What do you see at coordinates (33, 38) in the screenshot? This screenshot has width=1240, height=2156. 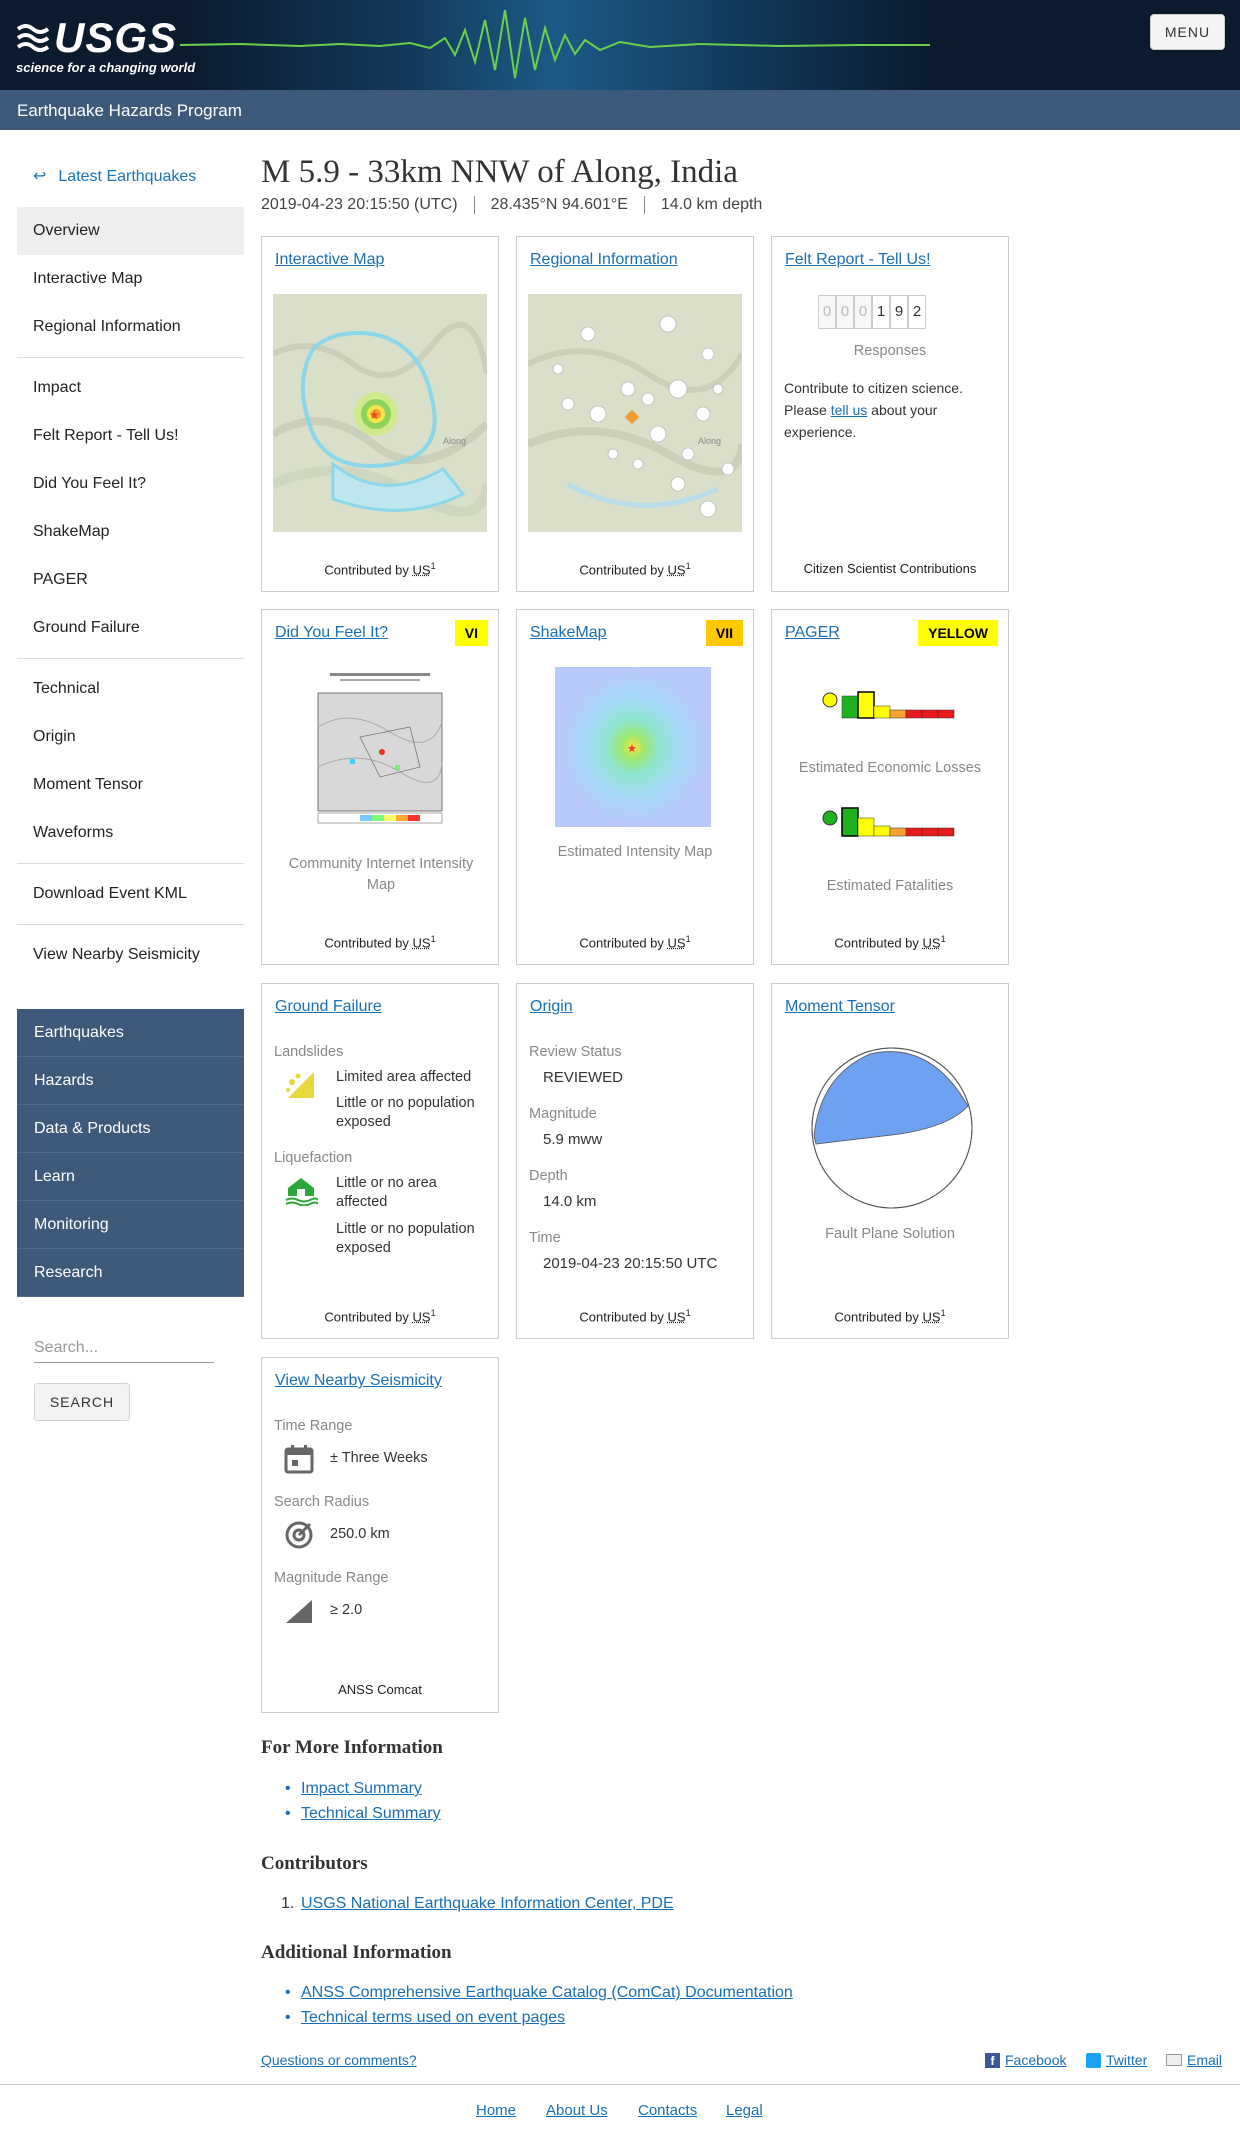 I see `usgs-wave-logo-icon` at bounding box center [33, 38].